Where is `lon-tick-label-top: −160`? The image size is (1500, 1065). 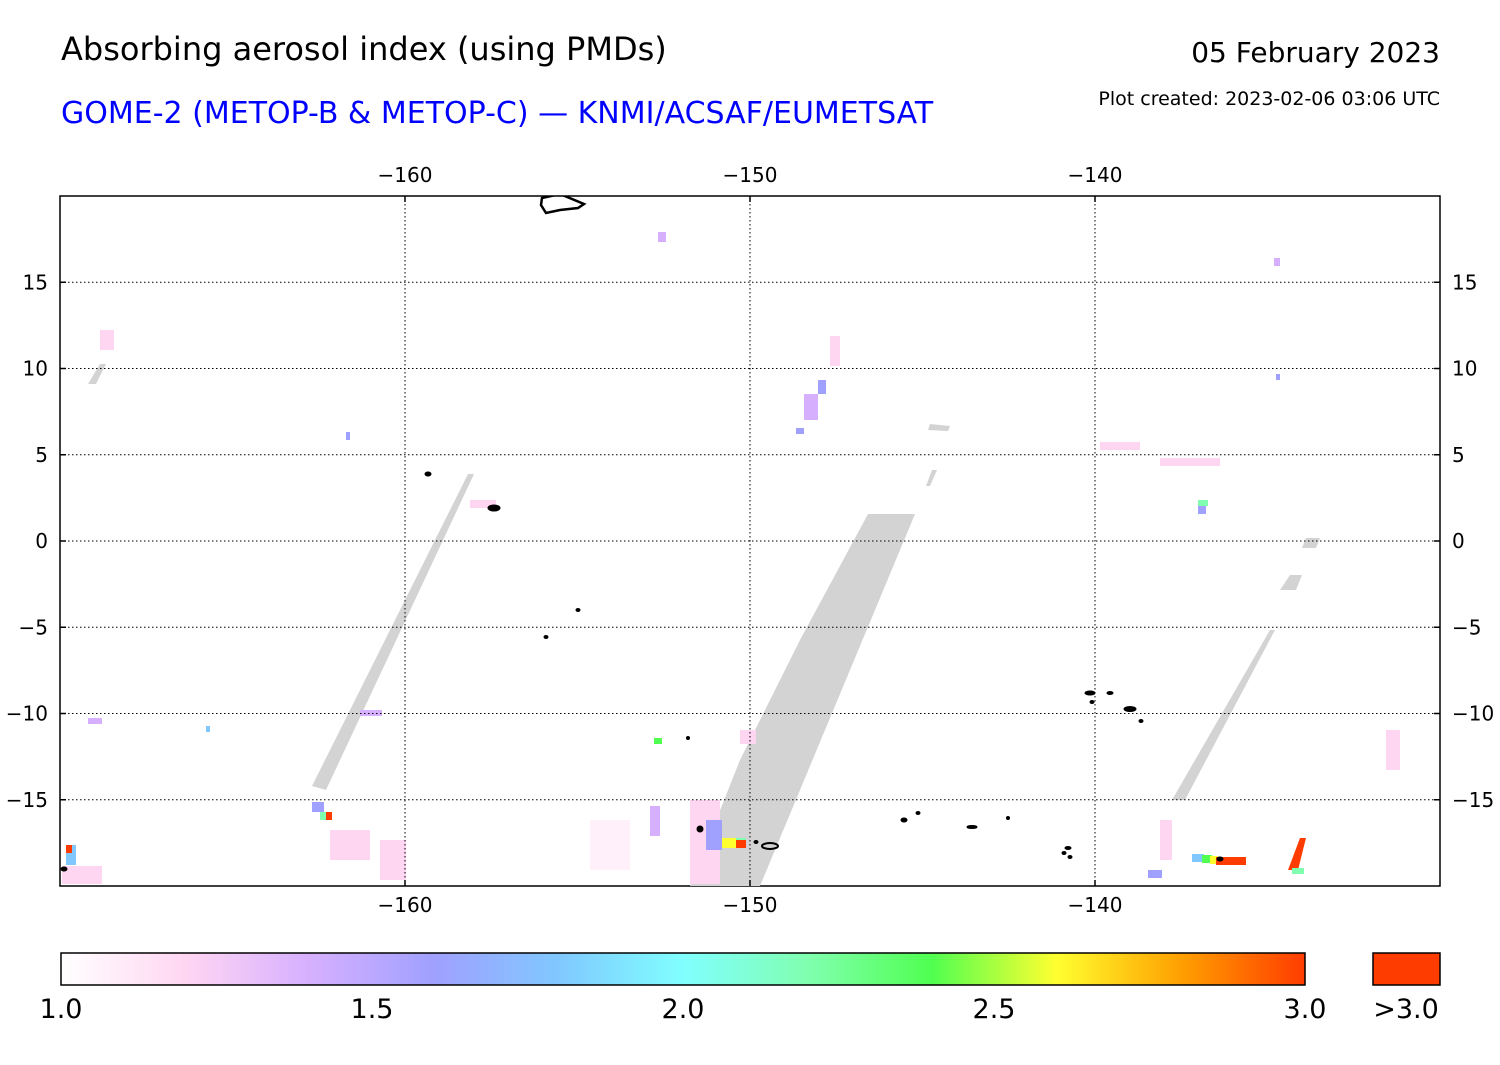
lon-tick-label-top: −160 is located at coordinates (405, 175).